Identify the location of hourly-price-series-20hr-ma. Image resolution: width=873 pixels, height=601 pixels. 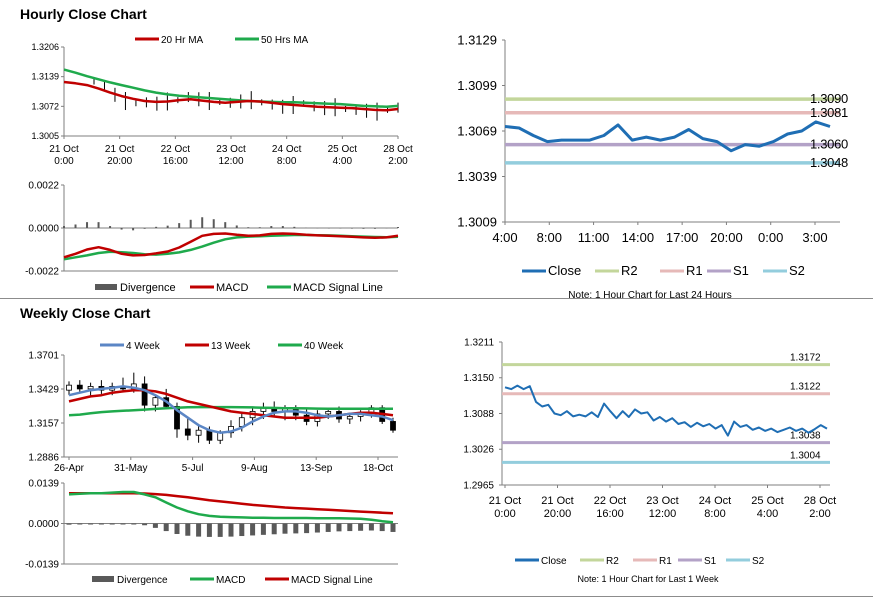
(231, 96).